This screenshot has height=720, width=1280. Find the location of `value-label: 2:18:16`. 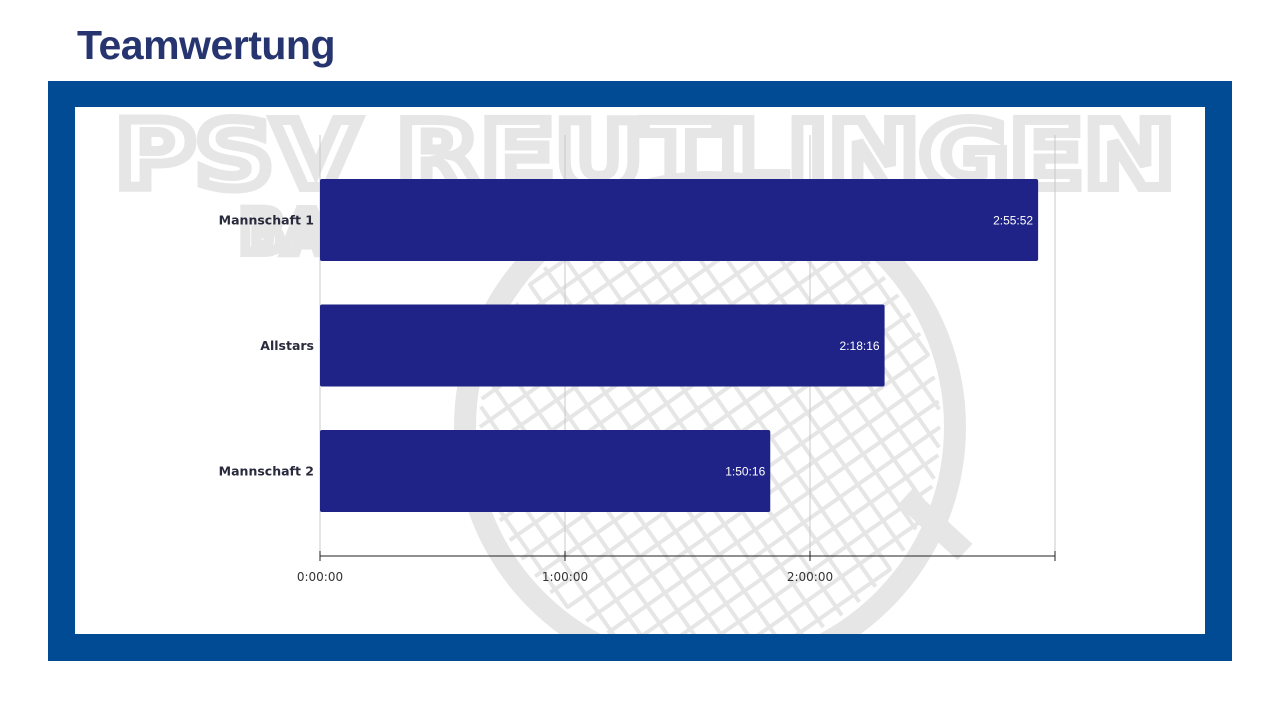

value-label: 2:18:16 is located at coordinates (860, 346).